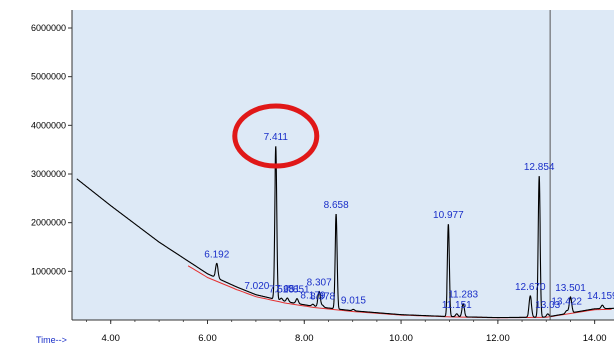 The image size is (614, 350). I want to click on peak-label: 8.307, so click(319, 282).